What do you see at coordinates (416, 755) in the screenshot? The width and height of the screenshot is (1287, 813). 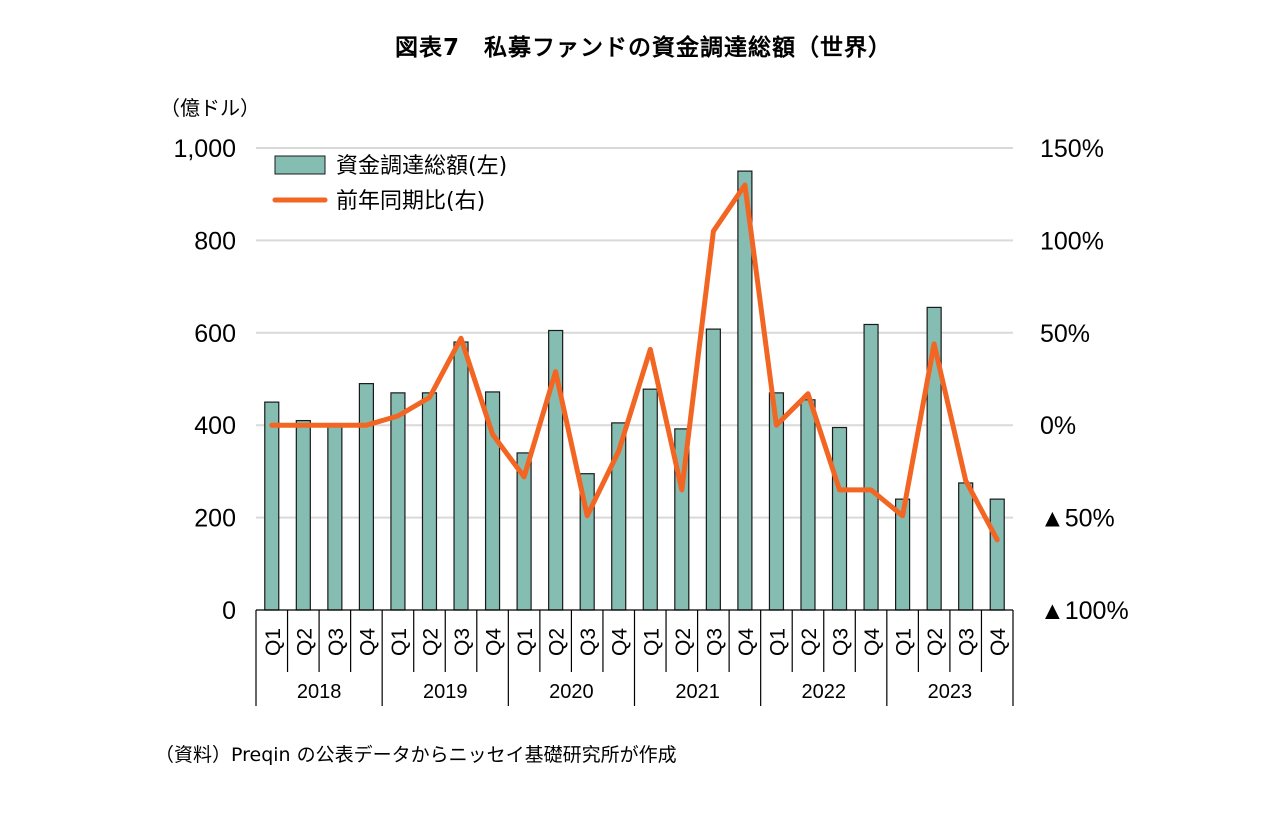 I see `source-note: （資料）Preqin の公表データからニッセイ基礎研究所が作成` at bounding box center [416, 755].